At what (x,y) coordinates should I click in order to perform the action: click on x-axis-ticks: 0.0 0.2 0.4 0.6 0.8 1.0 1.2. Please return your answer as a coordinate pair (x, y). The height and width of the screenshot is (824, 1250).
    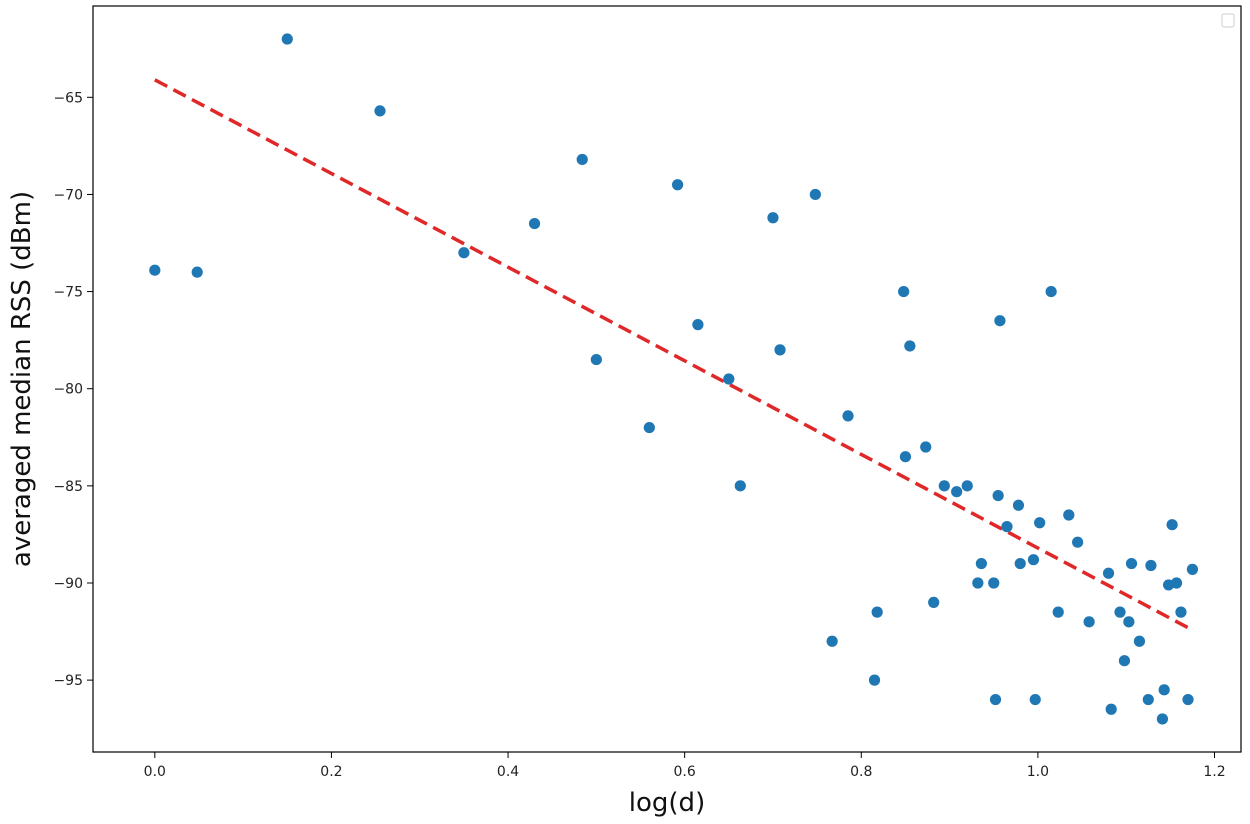
    Looking at the image, I should click on (685, 766).